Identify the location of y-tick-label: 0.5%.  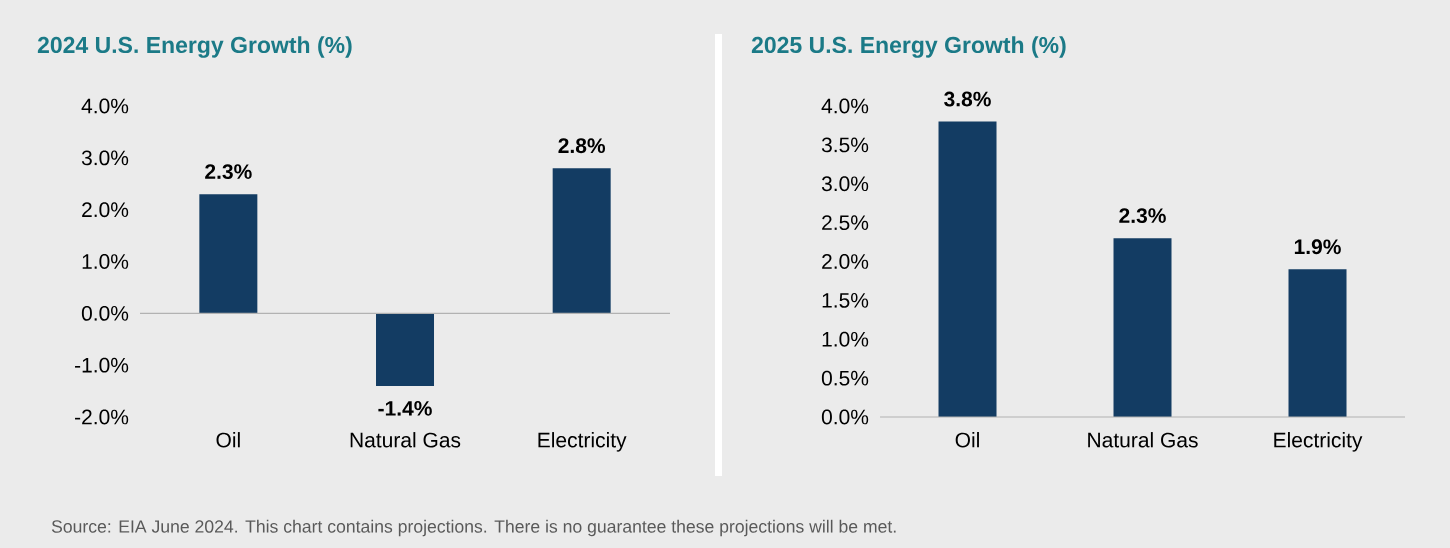
(845, 378).